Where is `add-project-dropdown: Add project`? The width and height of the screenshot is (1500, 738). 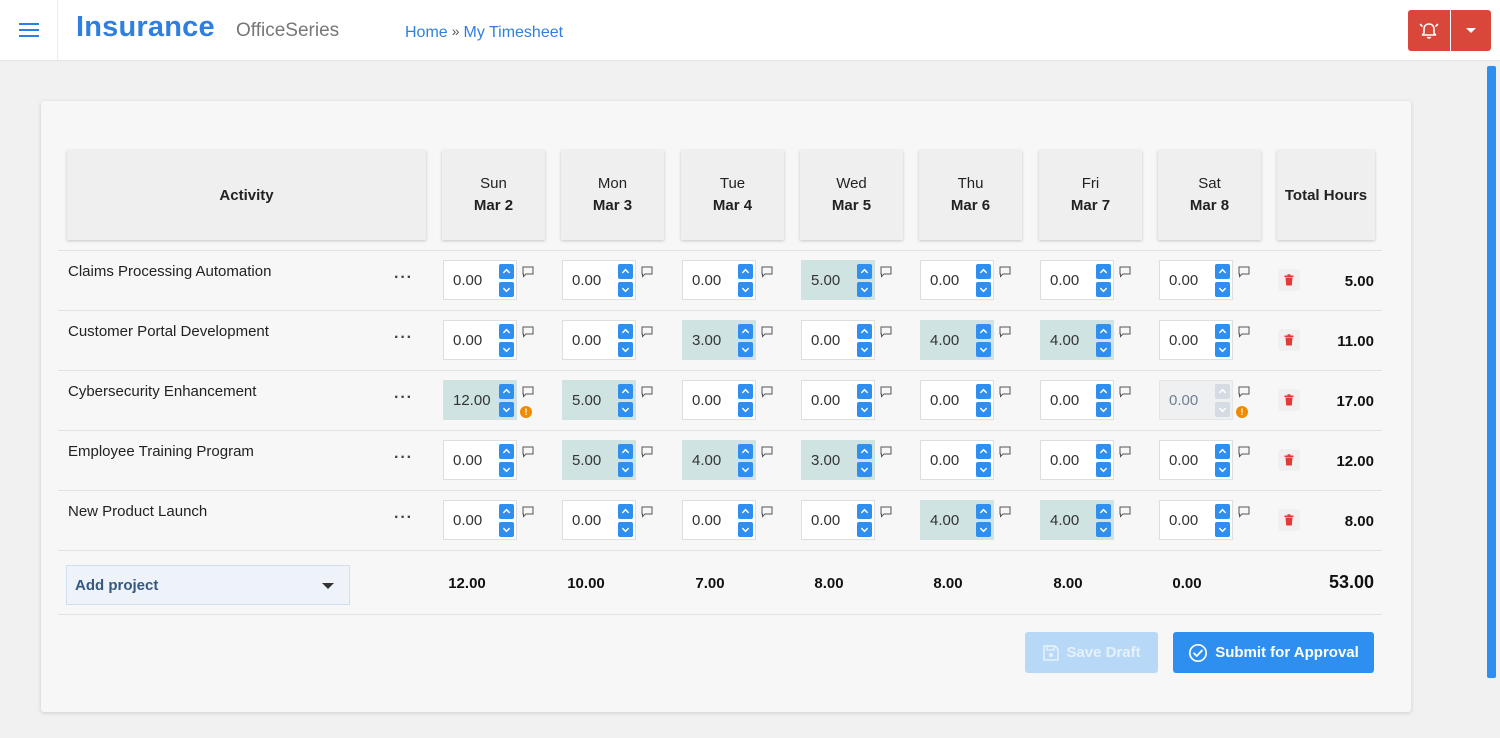
add-project-dropdown: Add project is located at coordinates (208, 585).